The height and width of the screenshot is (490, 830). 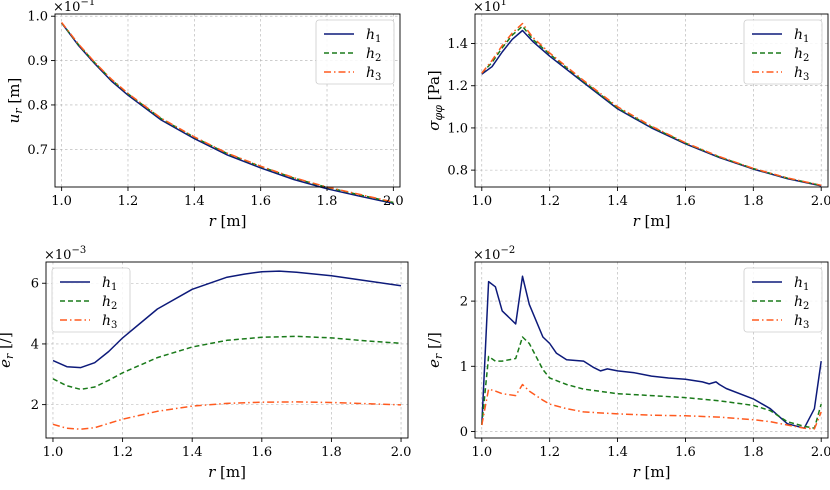 What do you see at coordinates (457, 44) in the screenshot?
I see `y-tick-label: 1.4` at bounding box center [457, 44].